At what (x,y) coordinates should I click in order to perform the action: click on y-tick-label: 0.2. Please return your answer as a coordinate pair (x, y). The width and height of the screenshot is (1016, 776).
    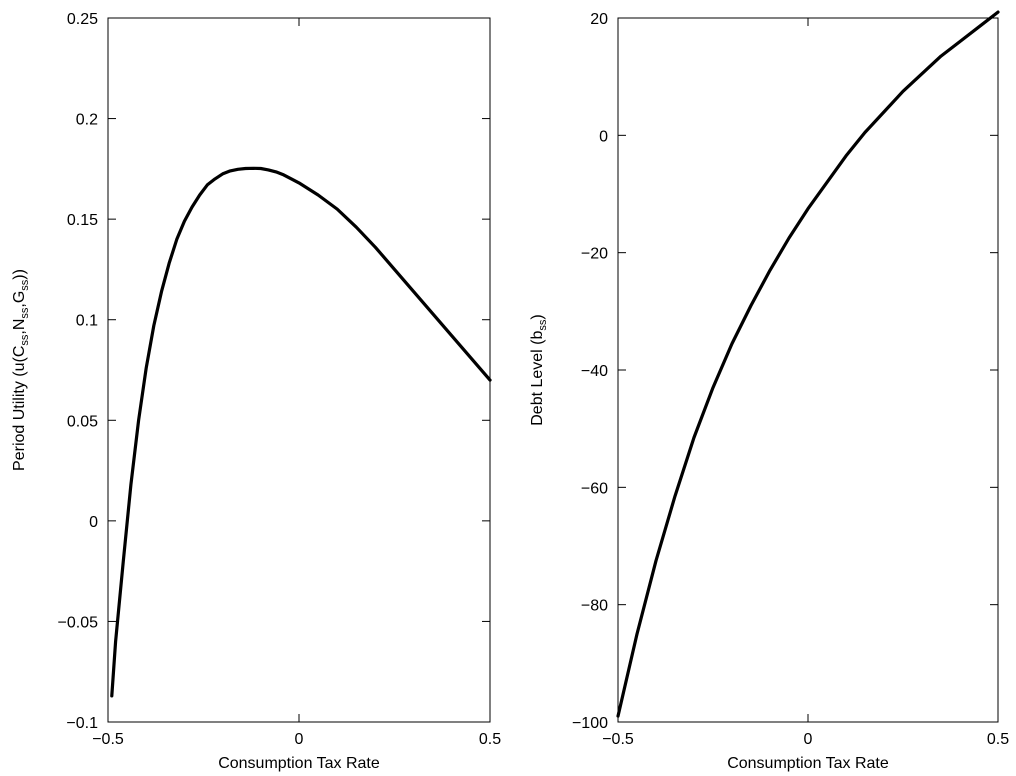
    Looking at the image, I should click on (87, 120).